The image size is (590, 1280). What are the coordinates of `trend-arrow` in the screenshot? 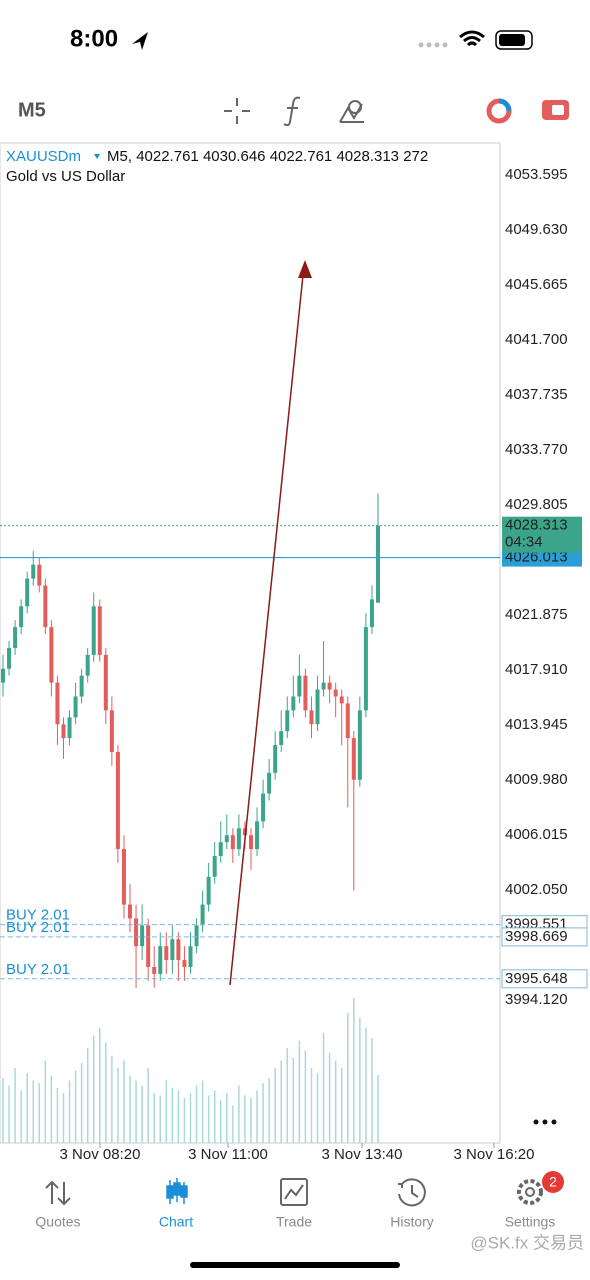 It's located at (266, 630).